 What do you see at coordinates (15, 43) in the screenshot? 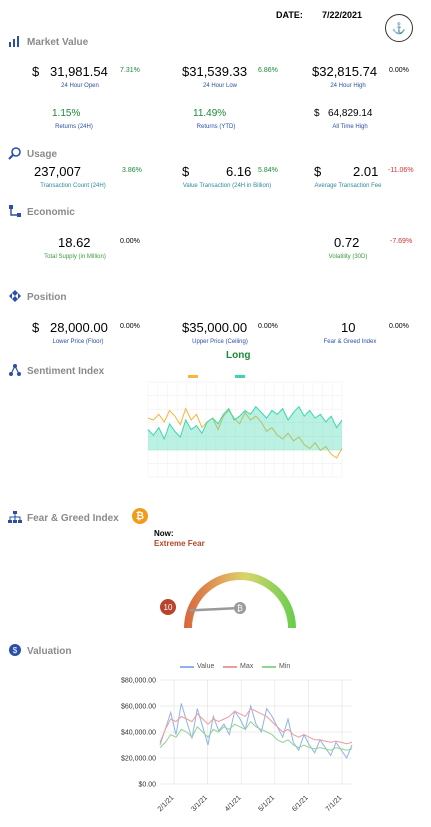
I see `market-value-icon` at bounding box center [15, 43].